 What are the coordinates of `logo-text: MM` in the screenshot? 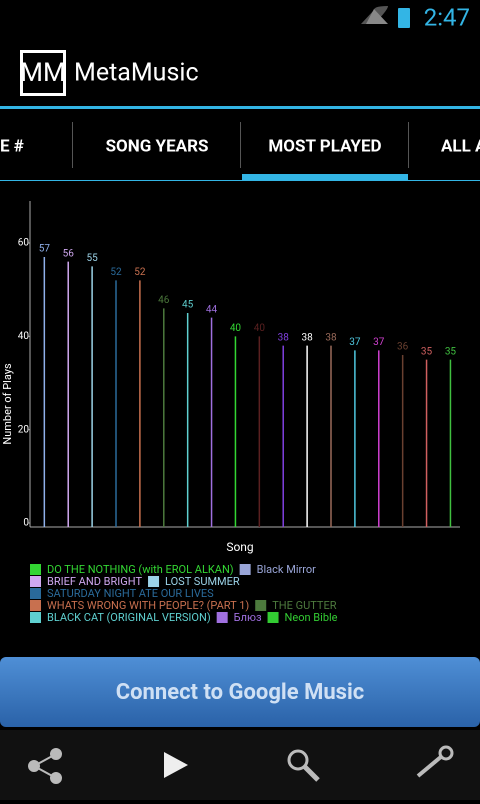 It's located at (42, 73).